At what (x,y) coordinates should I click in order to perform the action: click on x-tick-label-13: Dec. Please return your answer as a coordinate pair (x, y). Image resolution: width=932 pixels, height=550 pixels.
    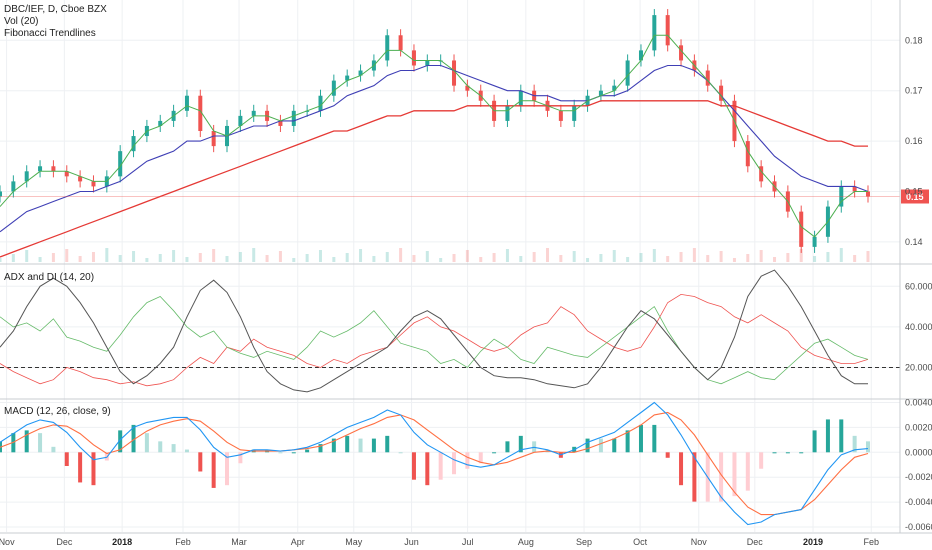
    Looking at the image, I should click on (755, 542).